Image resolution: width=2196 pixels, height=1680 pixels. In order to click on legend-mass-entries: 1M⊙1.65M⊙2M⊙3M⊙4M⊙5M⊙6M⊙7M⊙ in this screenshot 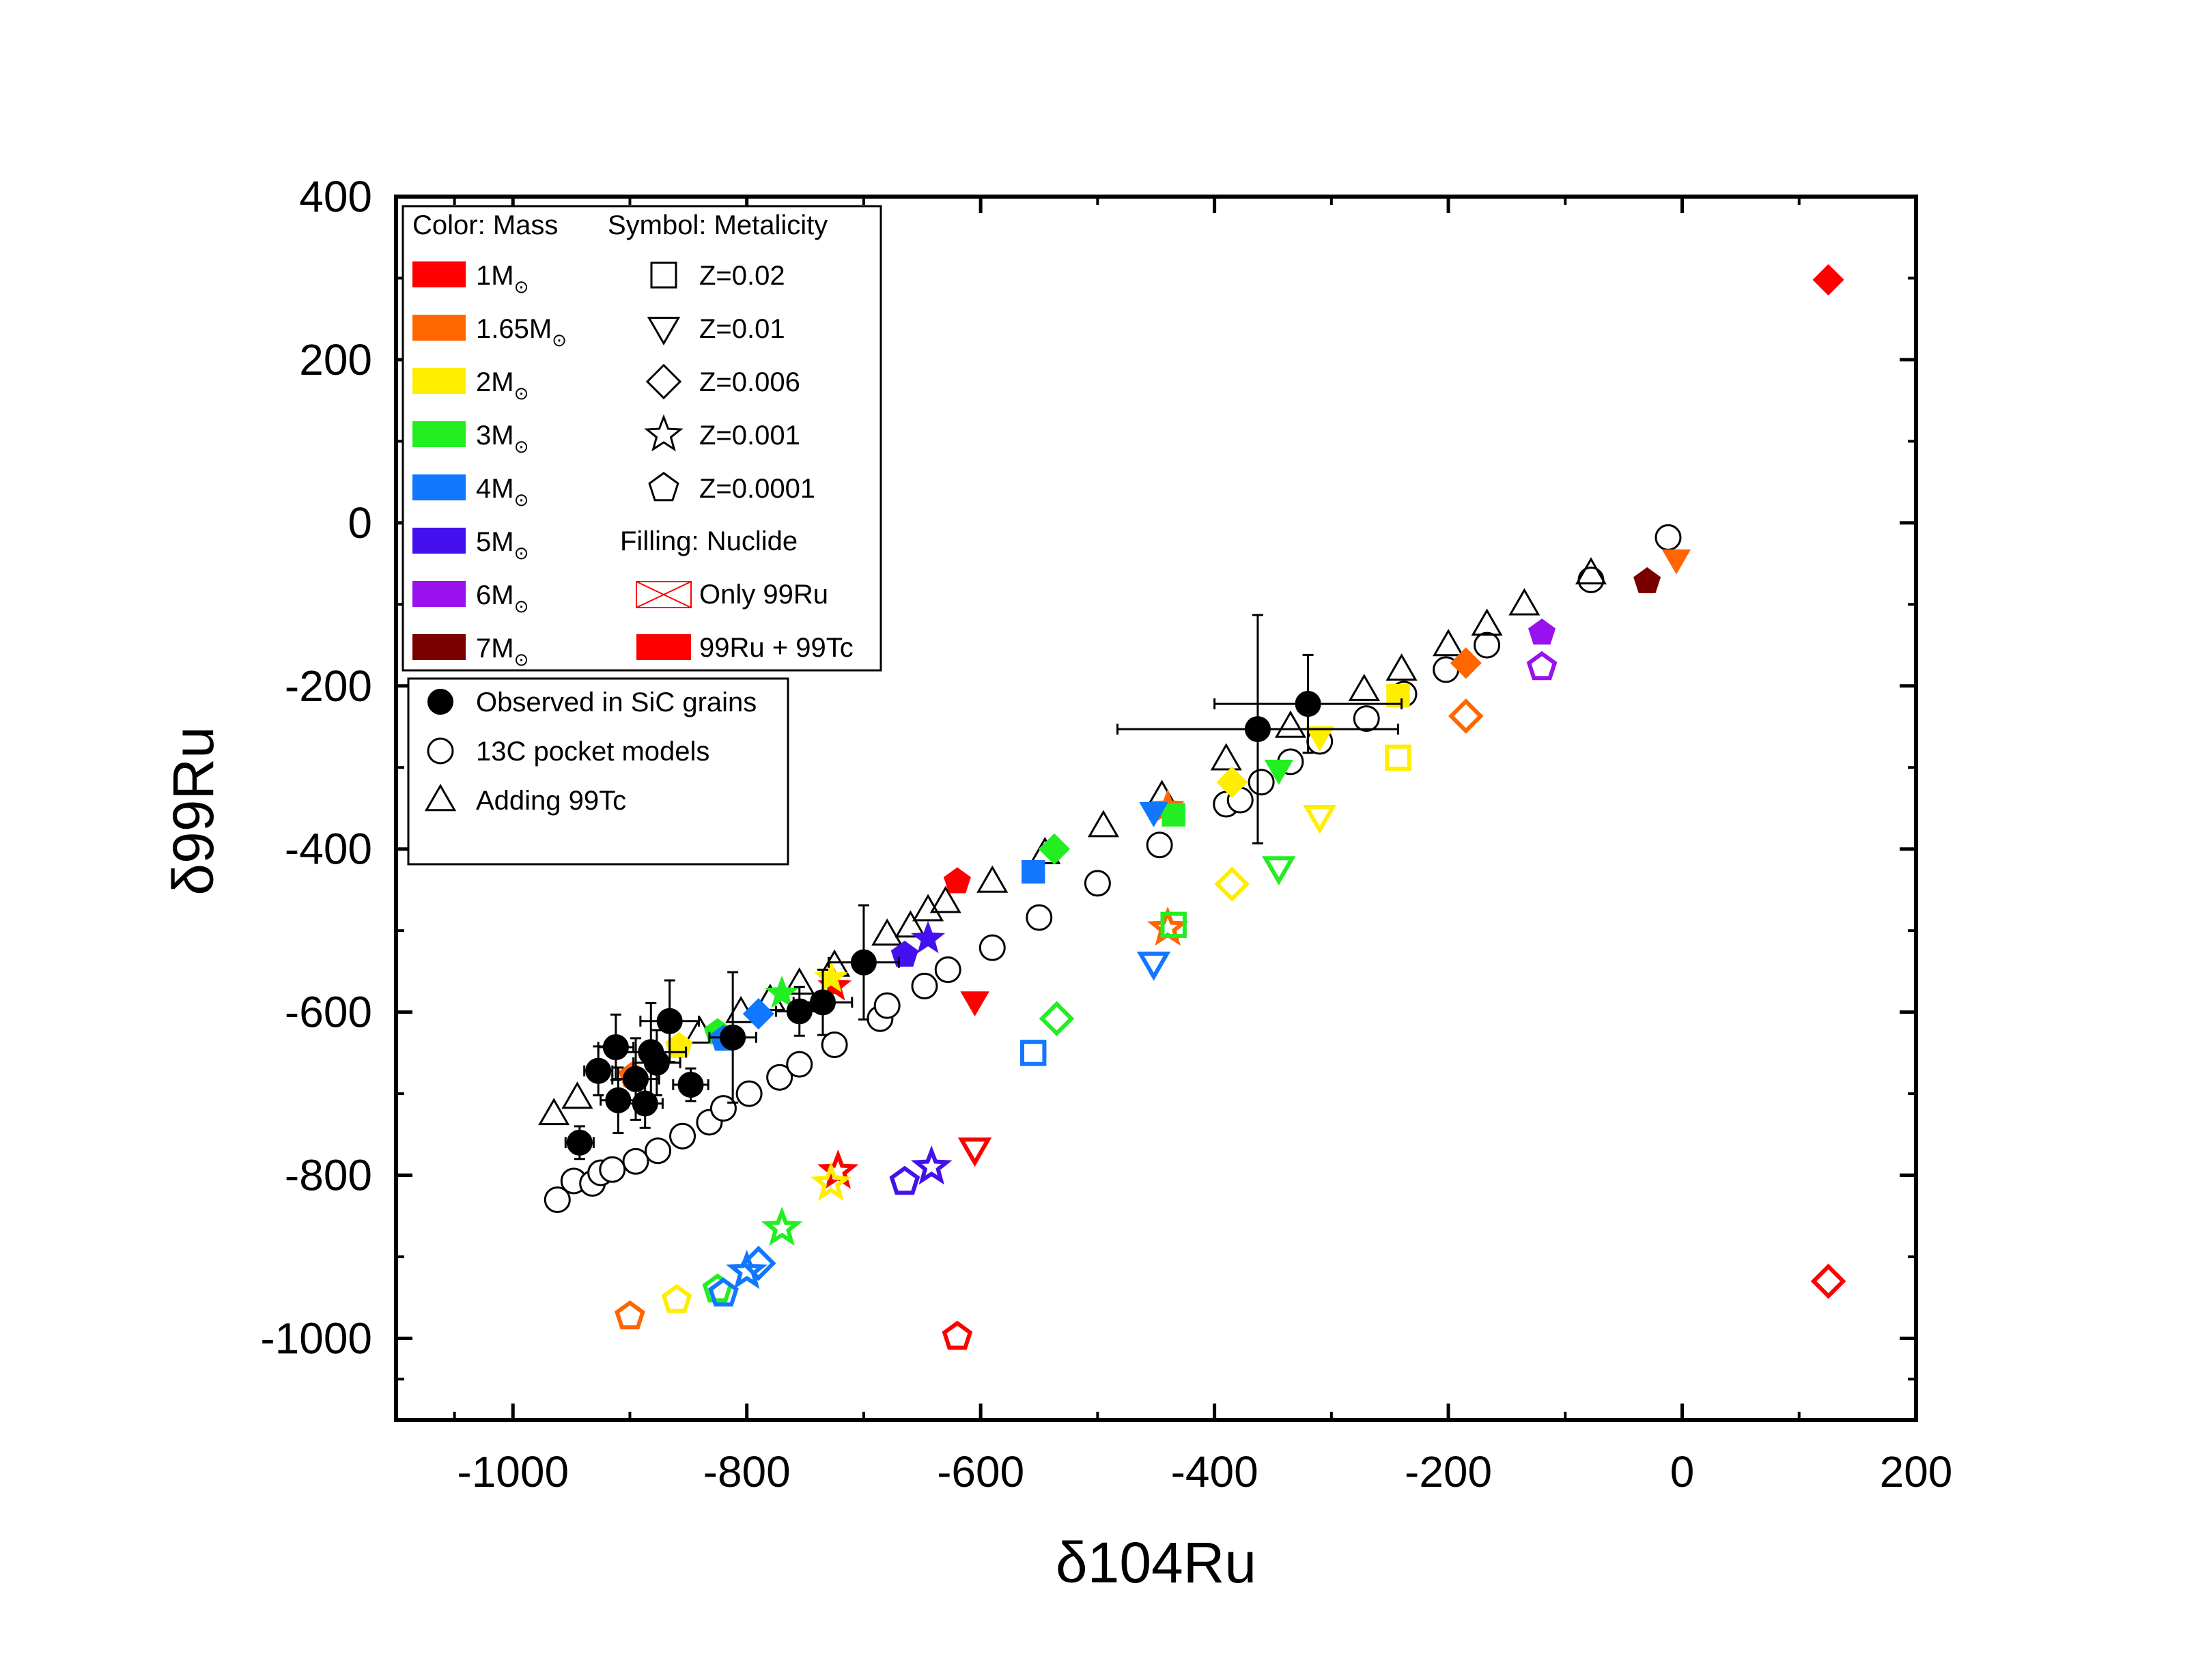, I will do `click(490, 465)`.